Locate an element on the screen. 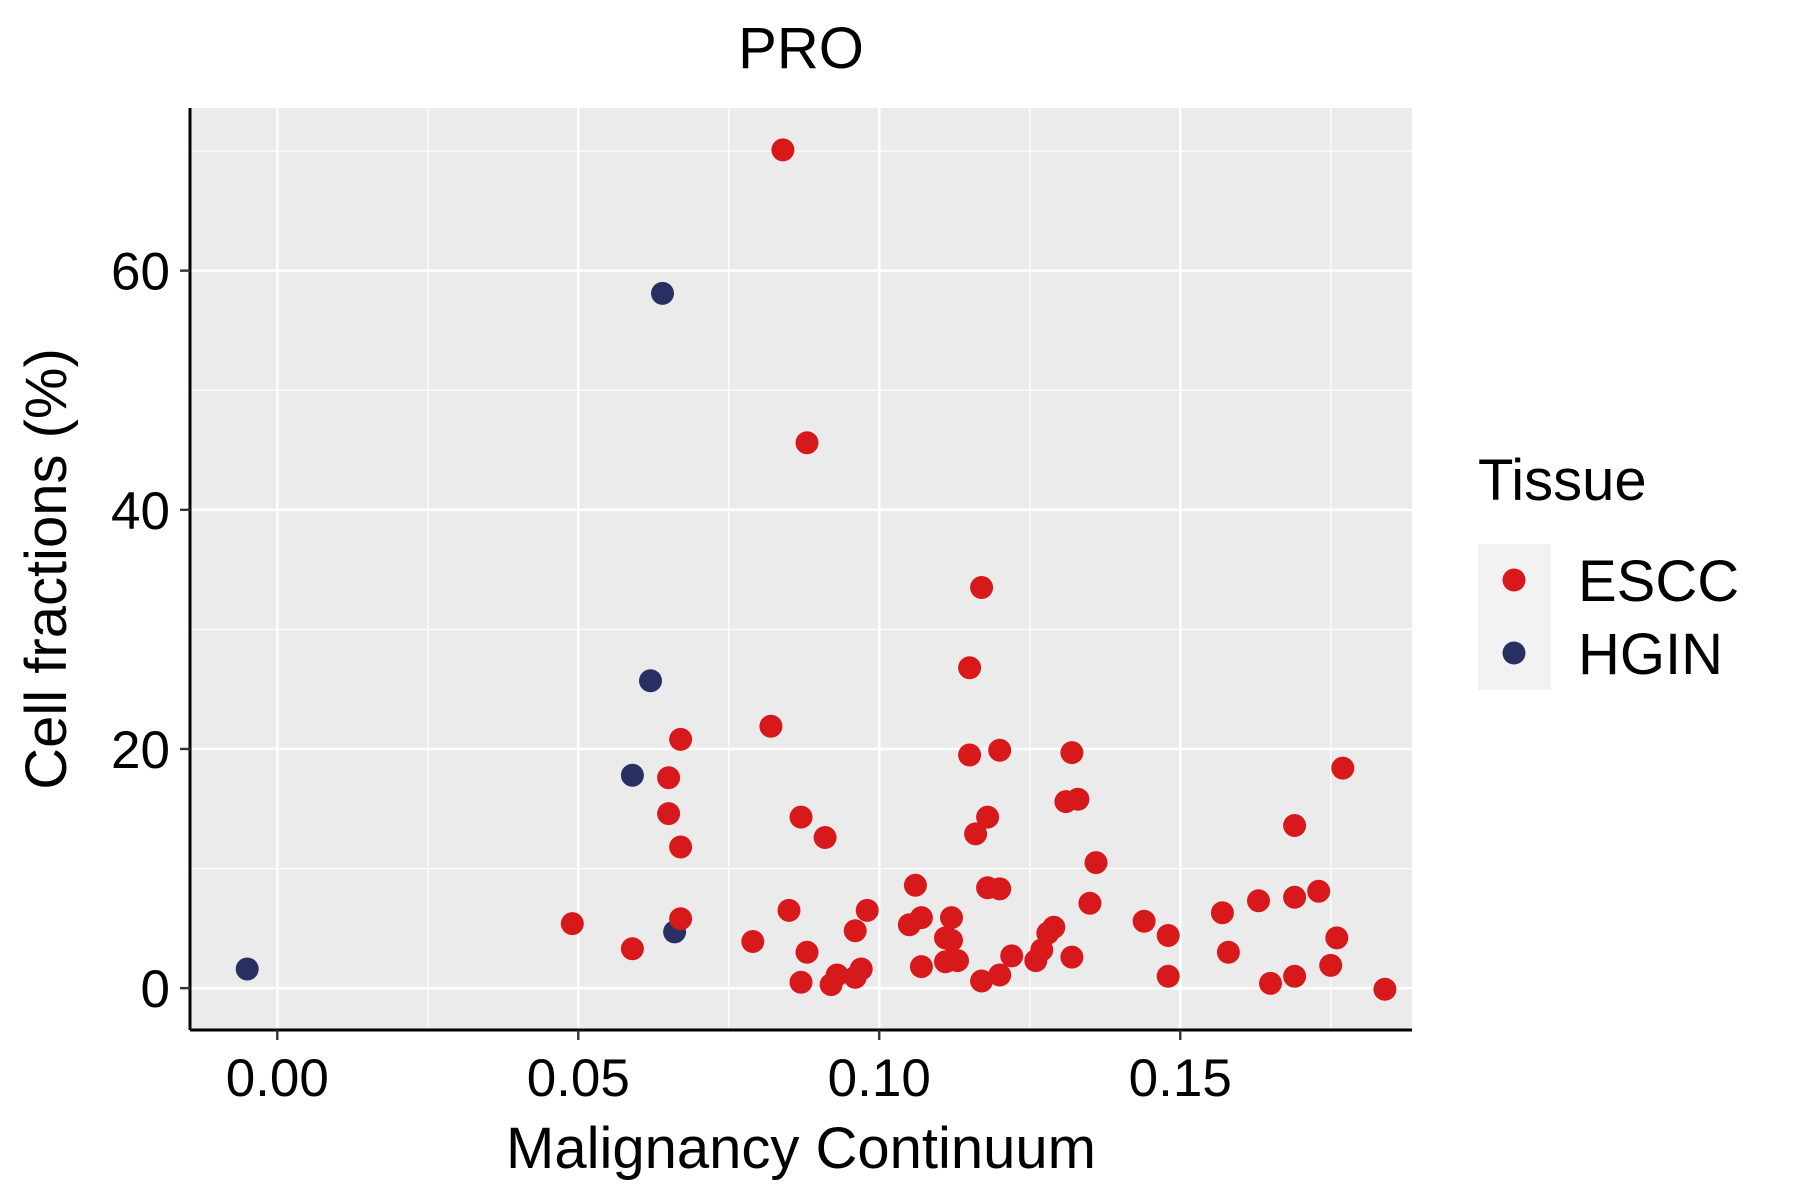  legend-label-hgin: HGIN is located at coordinates (1650, 654).